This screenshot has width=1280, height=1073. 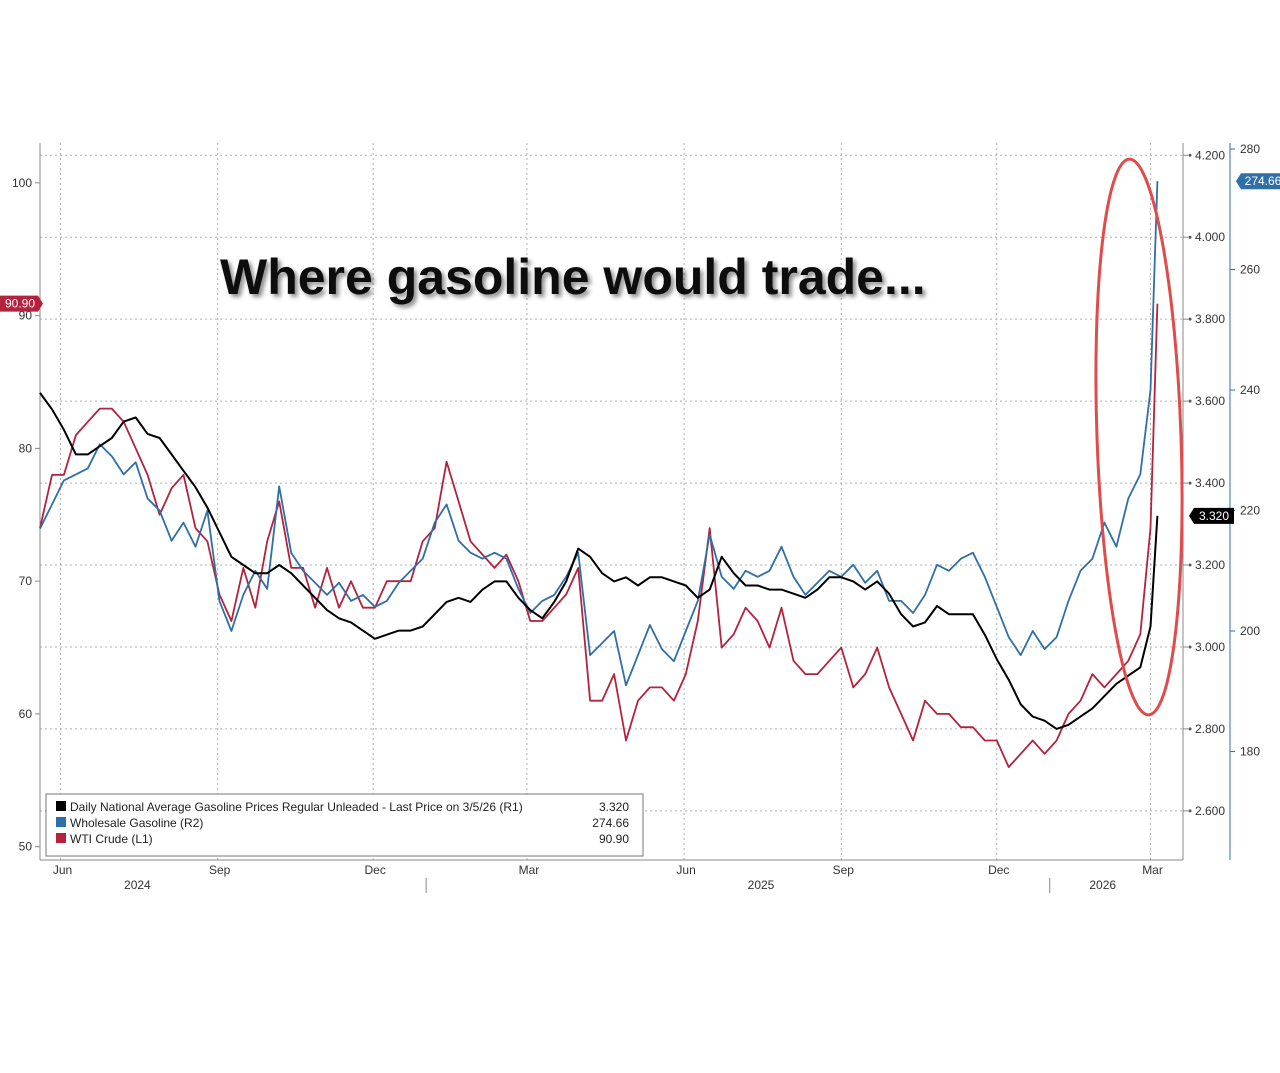 I want to click on last-value-tag-text: 274.66, so click(x=1262, y=181).